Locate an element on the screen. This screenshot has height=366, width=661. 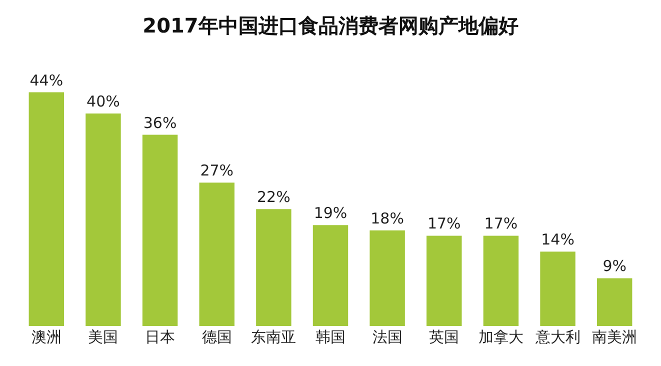
data-label: 14% is located at coordinates (557, 239).